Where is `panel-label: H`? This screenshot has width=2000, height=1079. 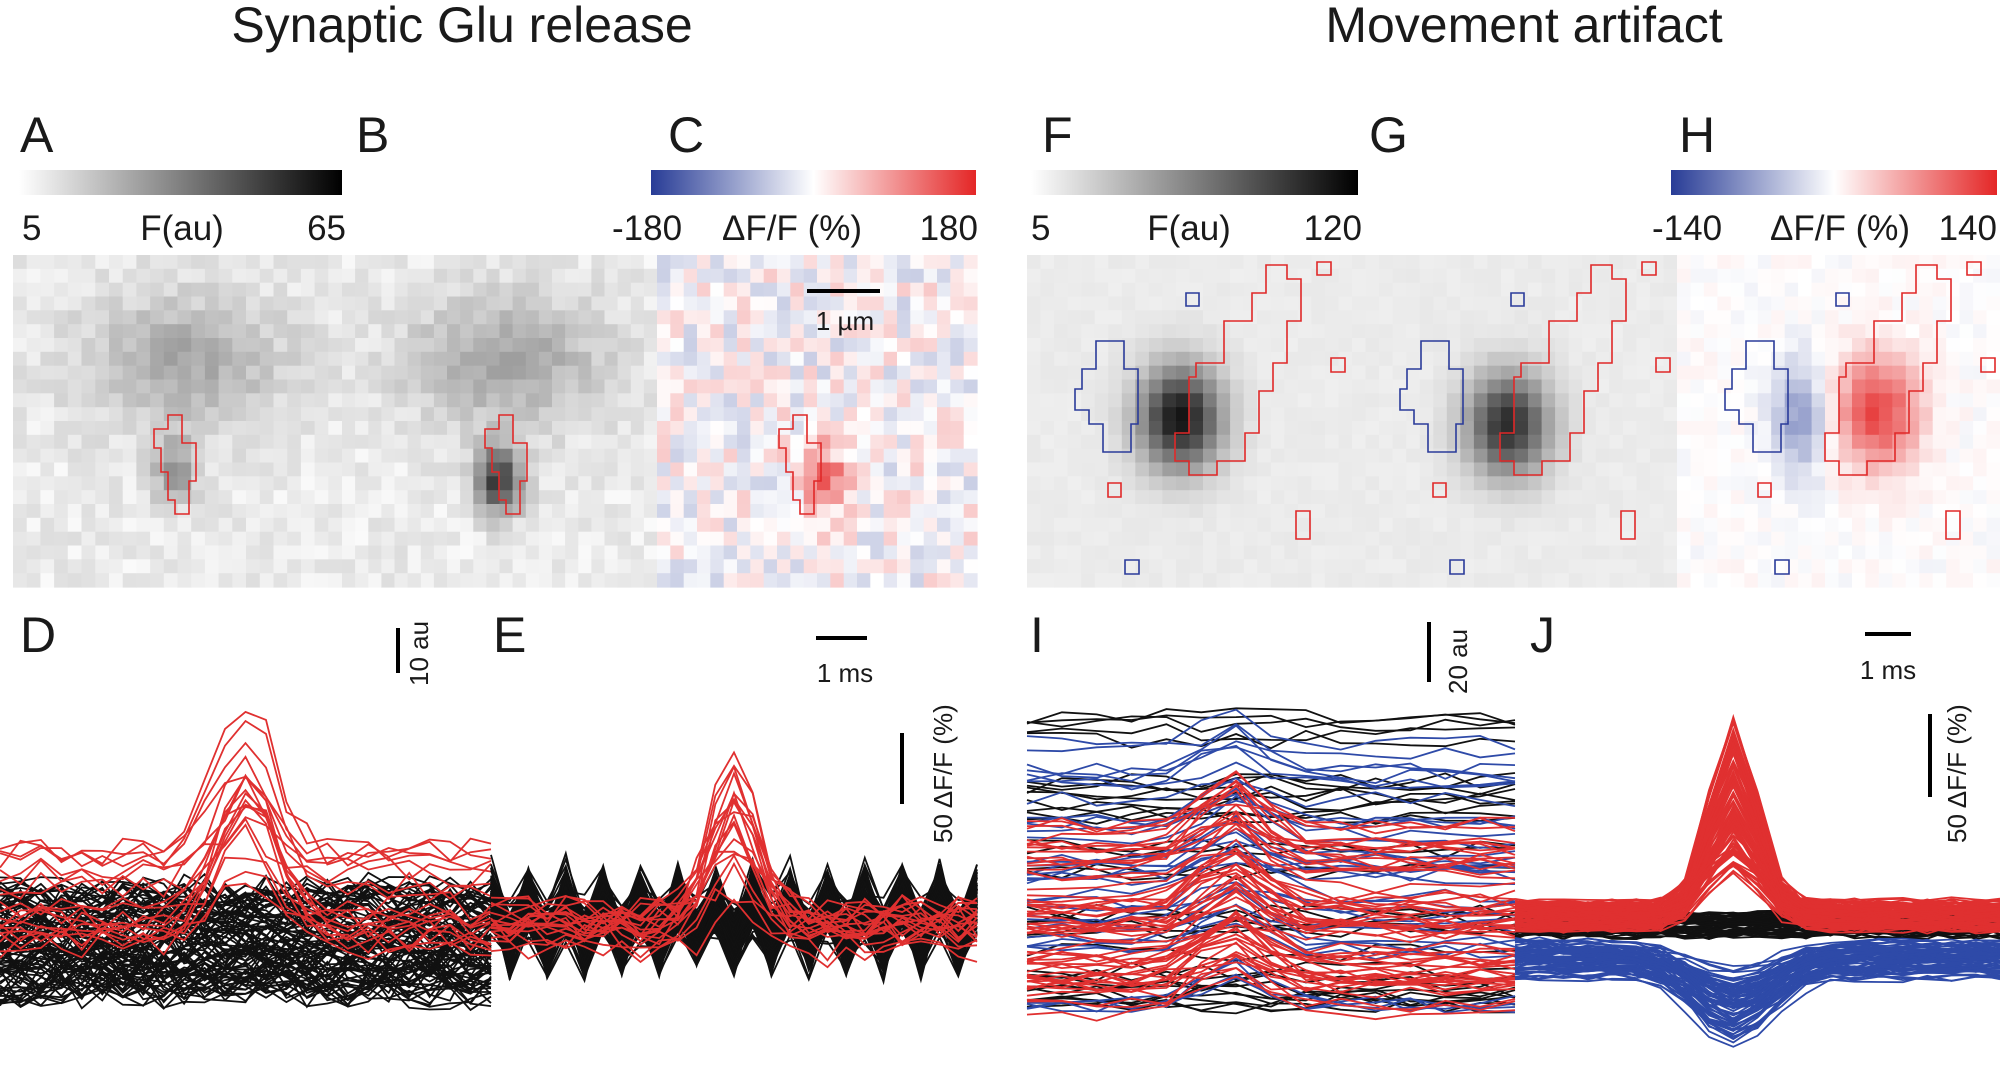
panel-label: H is located at coordinates (1697, 135).